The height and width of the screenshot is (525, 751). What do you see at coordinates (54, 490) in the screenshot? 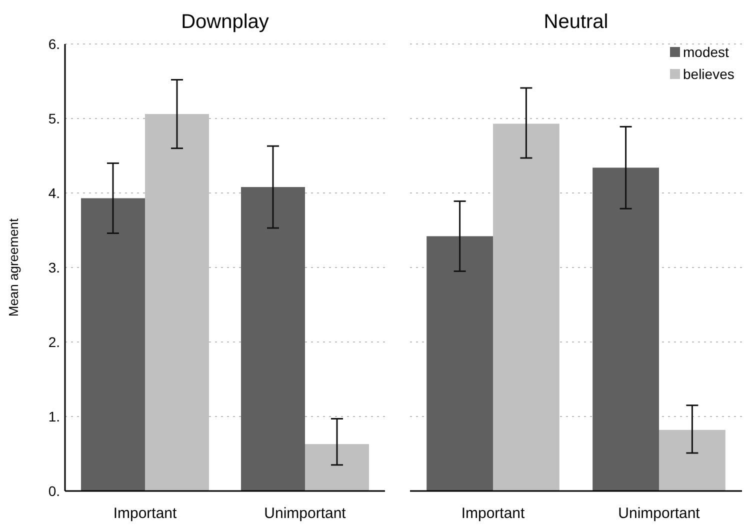
I see `y-tick-label: 0.` at bounding box center [54, 490].